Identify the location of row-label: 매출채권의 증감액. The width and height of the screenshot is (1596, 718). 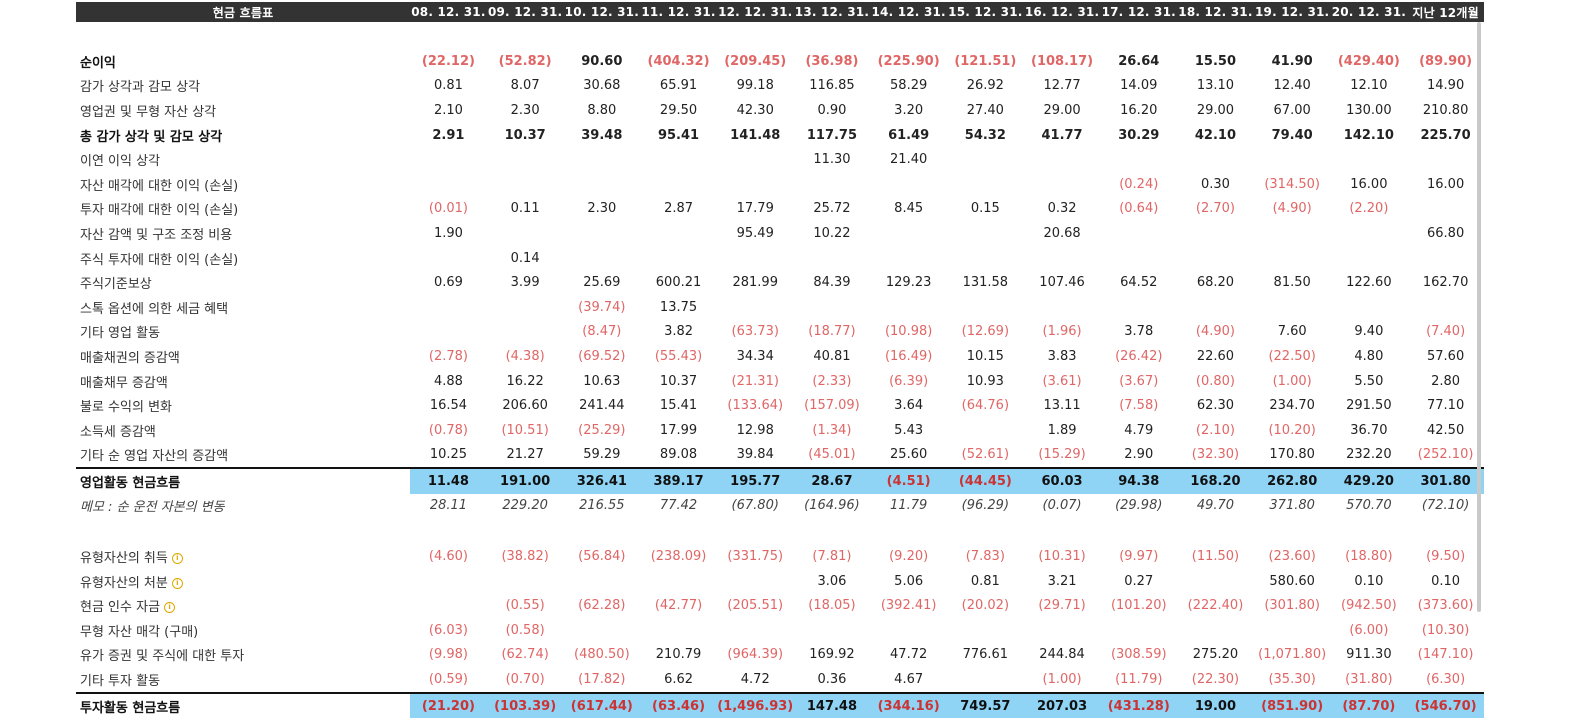
(130, 358).